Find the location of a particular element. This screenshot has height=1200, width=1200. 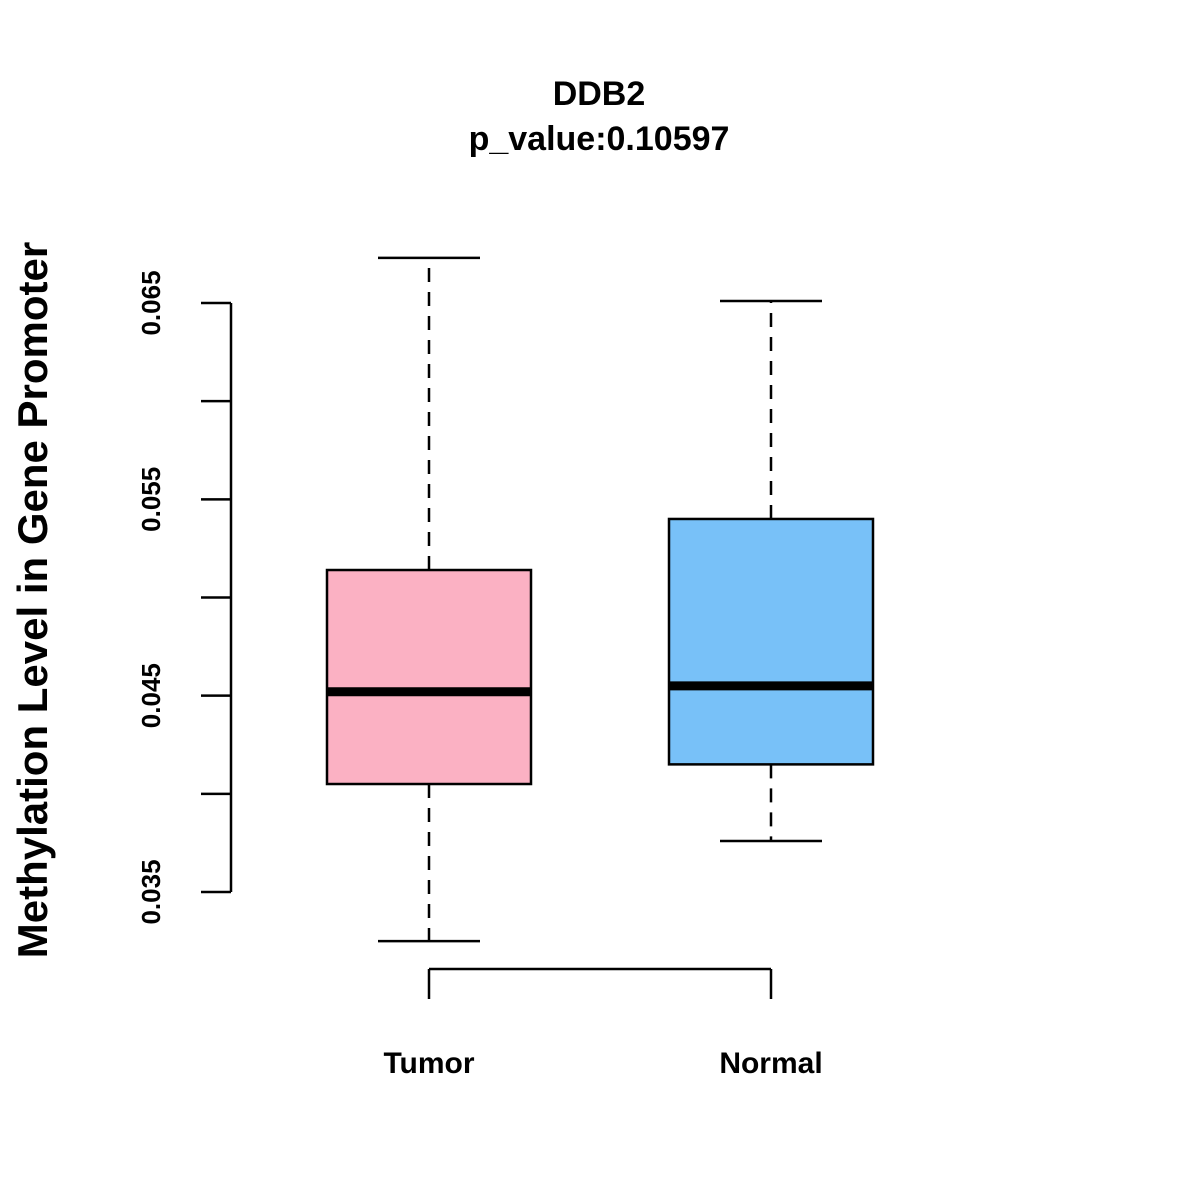

chart-subtitle: p_value:0.10597 is located at coordinates (599, 139).